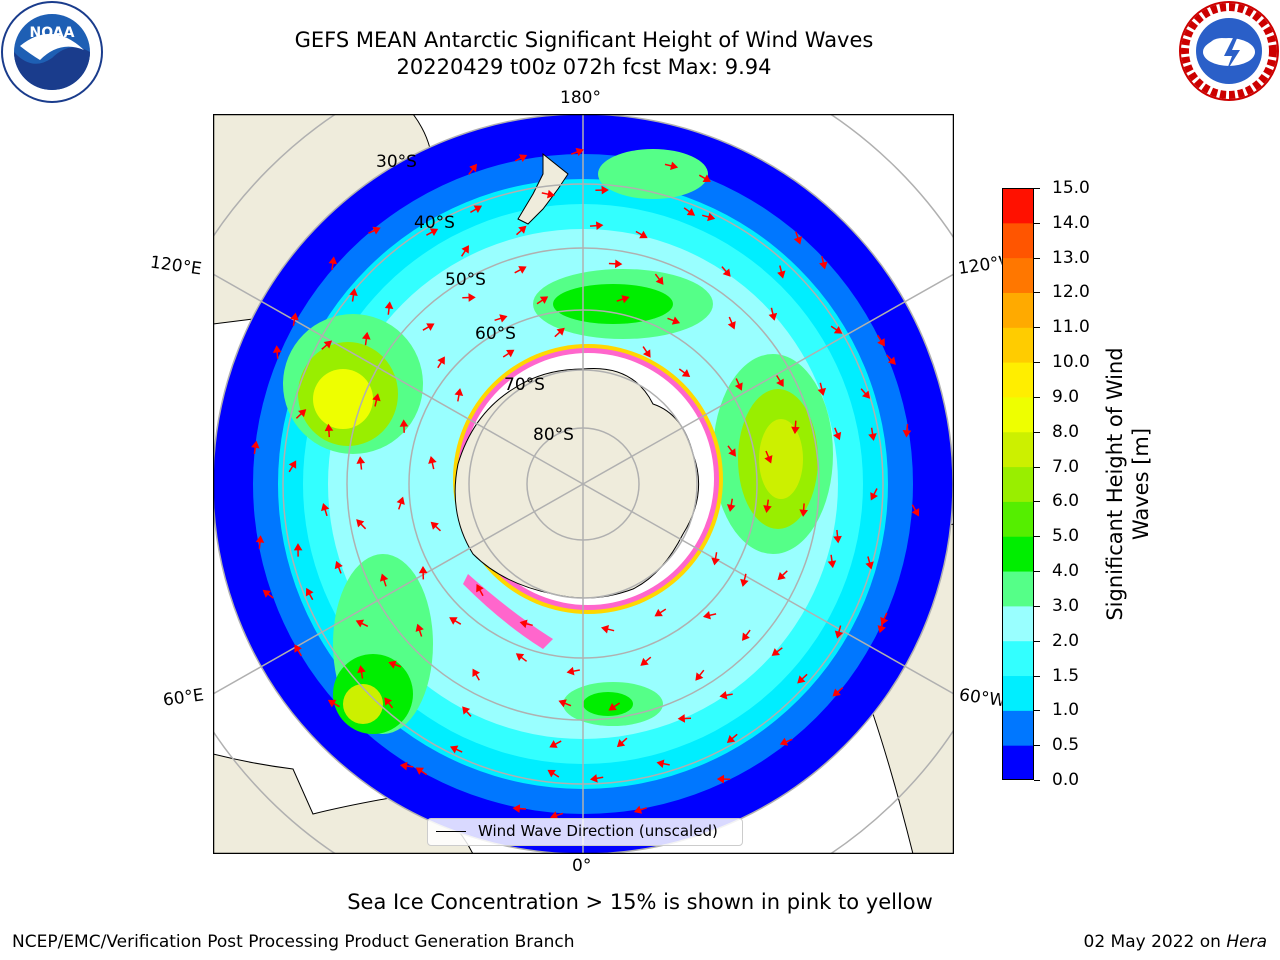 The width and height of the screenshot is (1280, 960). What do you see at coordinates (1066, 745) in the screenshot?
I see `colorbar-tick-label: 0.5` at bounding box center [1066, 745].